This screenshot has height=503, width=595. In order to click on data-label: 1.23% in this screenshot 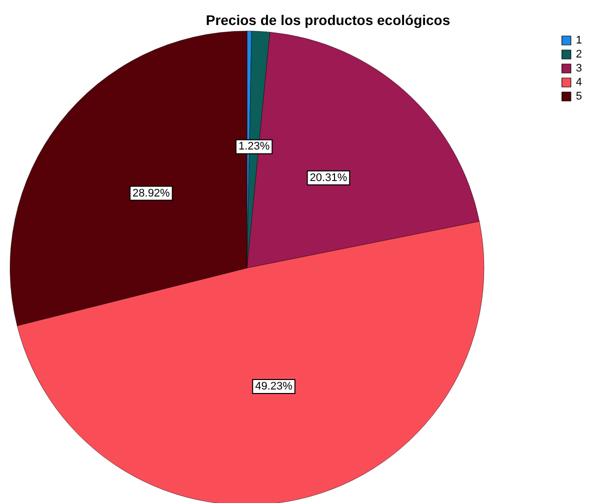, I will do `click(254, 146)`.